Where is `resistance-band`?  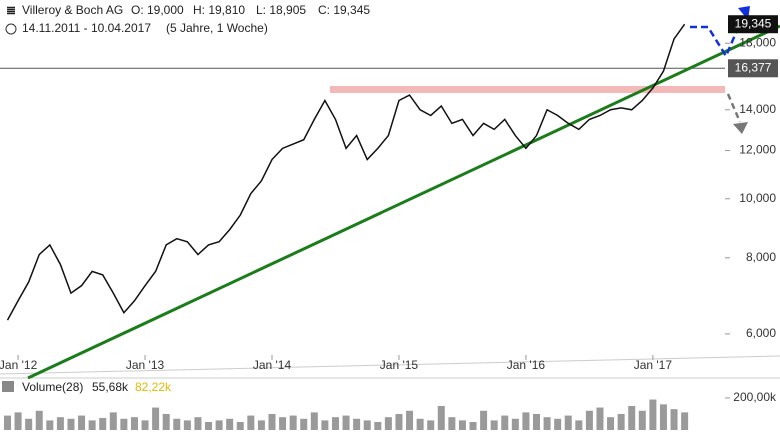 resistance-band is located at coordinates (527, 89).